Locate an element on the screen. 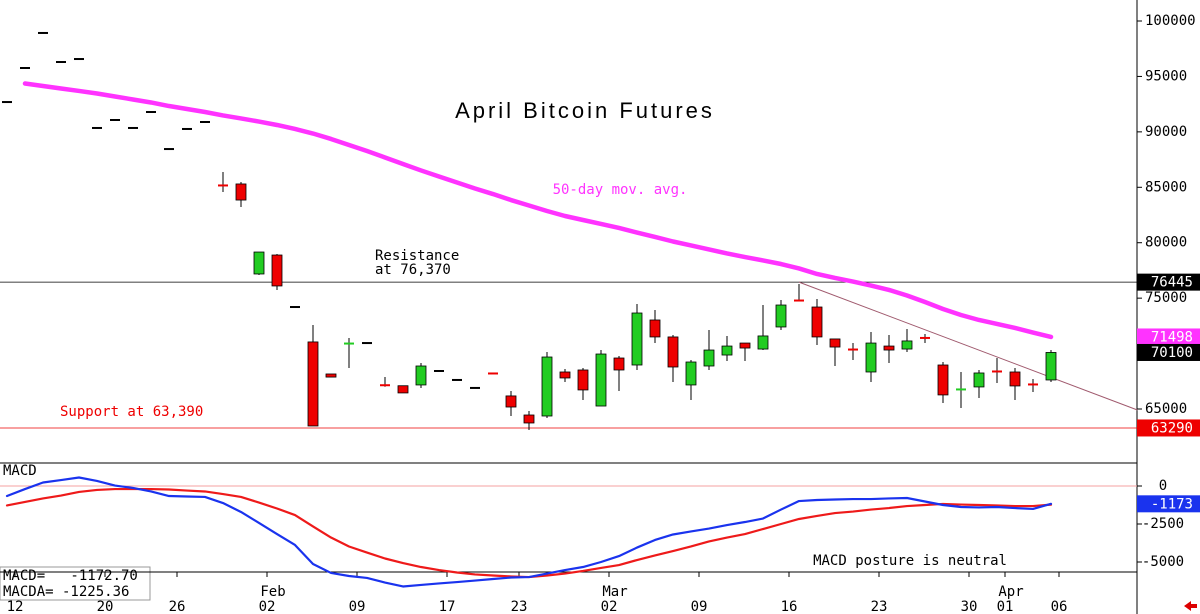 The height and width of the screenshot is (614, 1200). chart-title: April Bitcoin Futures is located at coordinates (585, 110).